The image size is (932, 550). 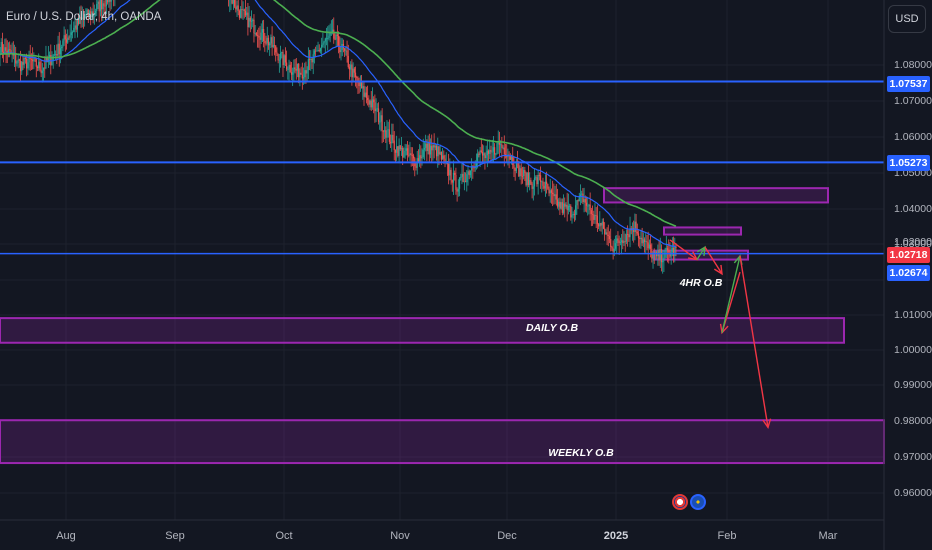 I want to click on currency-button: USD, so click(x=907, y=19).